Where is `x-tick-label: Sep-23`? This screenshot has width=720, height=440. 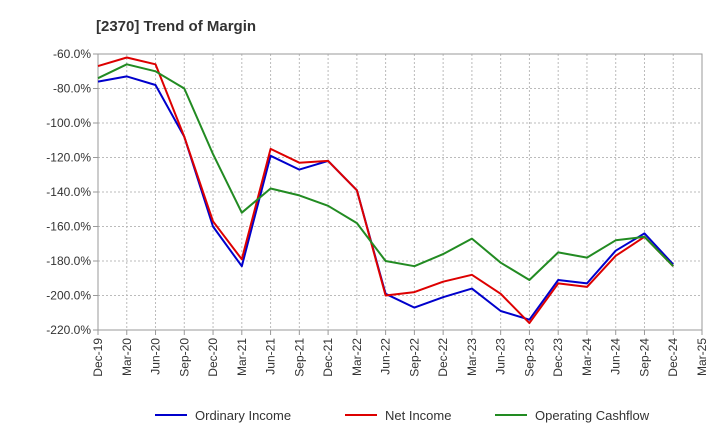
x-tick-label: Sep-23 is located at coordinates (529, 357).